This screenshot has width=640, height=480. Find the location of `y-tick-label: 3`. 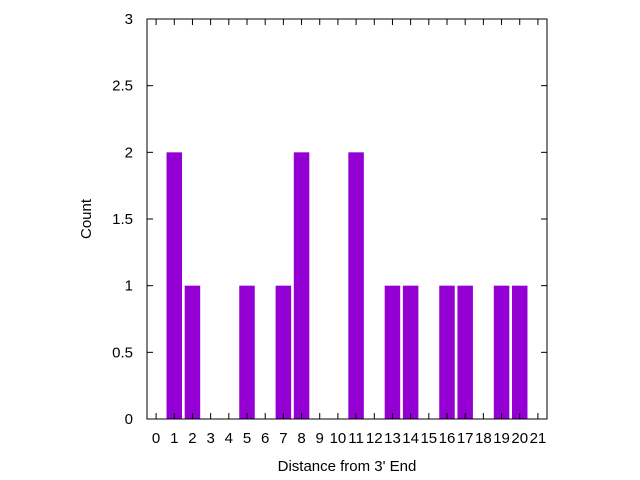

y-tick-label: 3 is located at coordinates (129, 19).